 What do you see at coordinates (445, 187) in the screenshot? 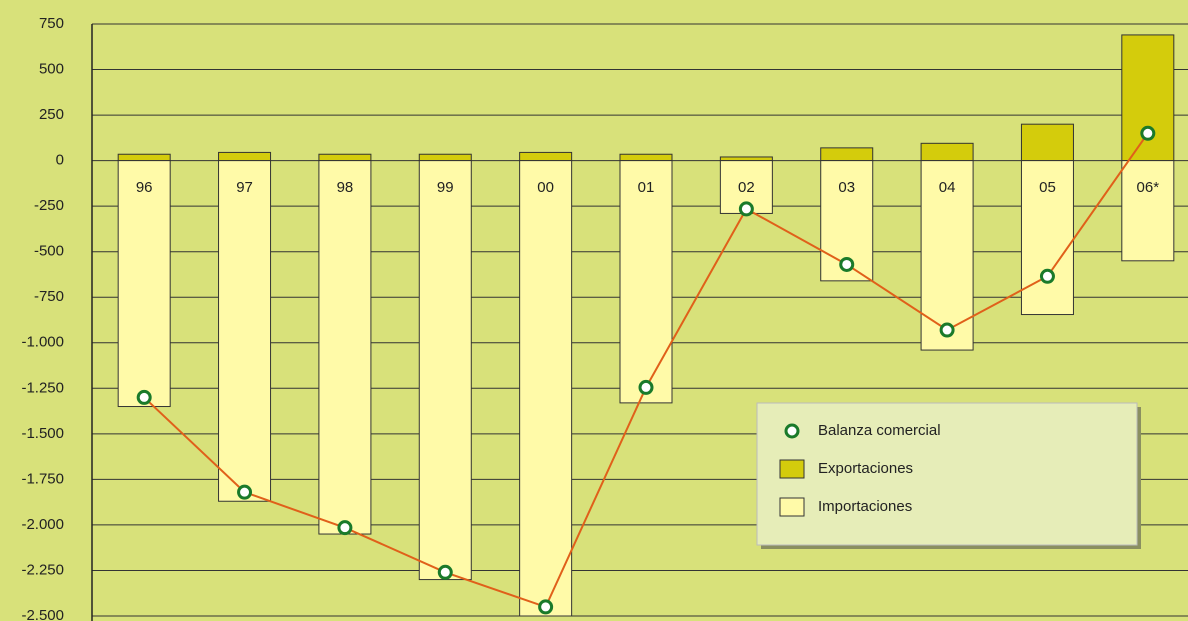
I see `x-tick-label: 99` at bounding box center [445, 187].